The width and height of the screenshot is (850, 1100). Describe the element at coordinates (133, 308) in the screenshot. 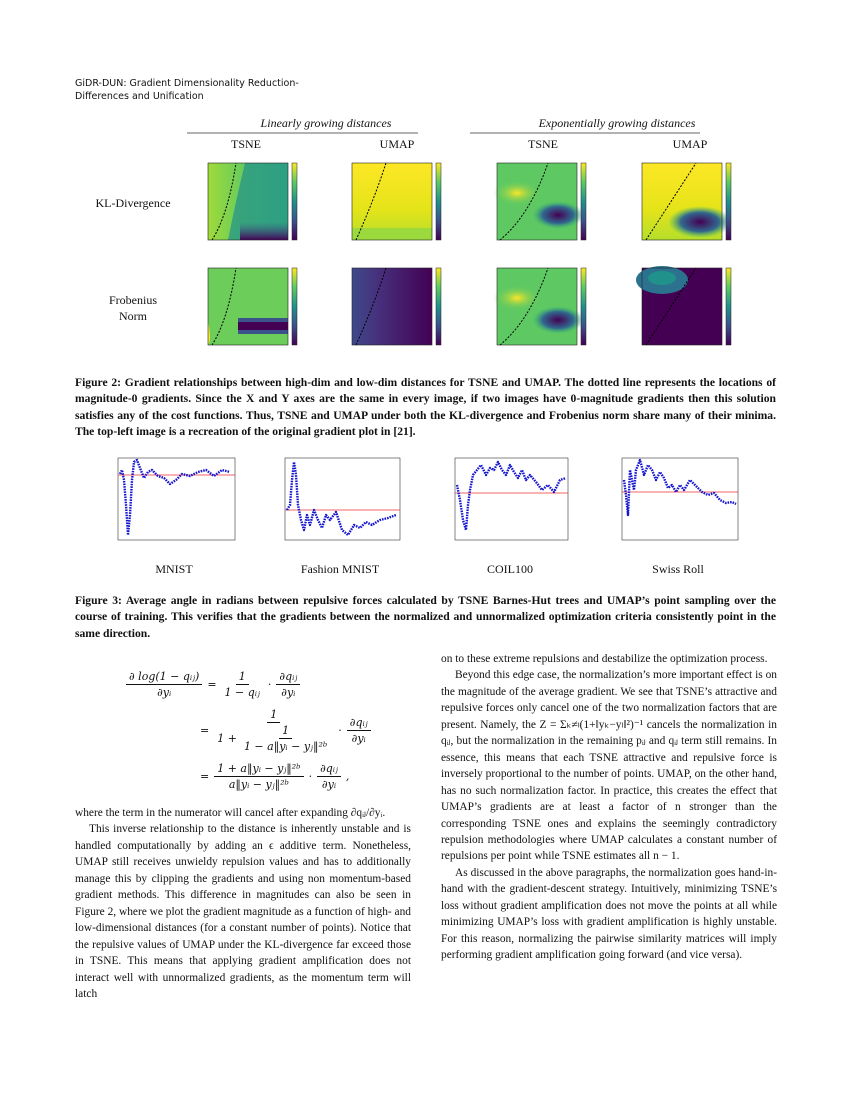

I see `row-label: Frobenius Norm` at that location.